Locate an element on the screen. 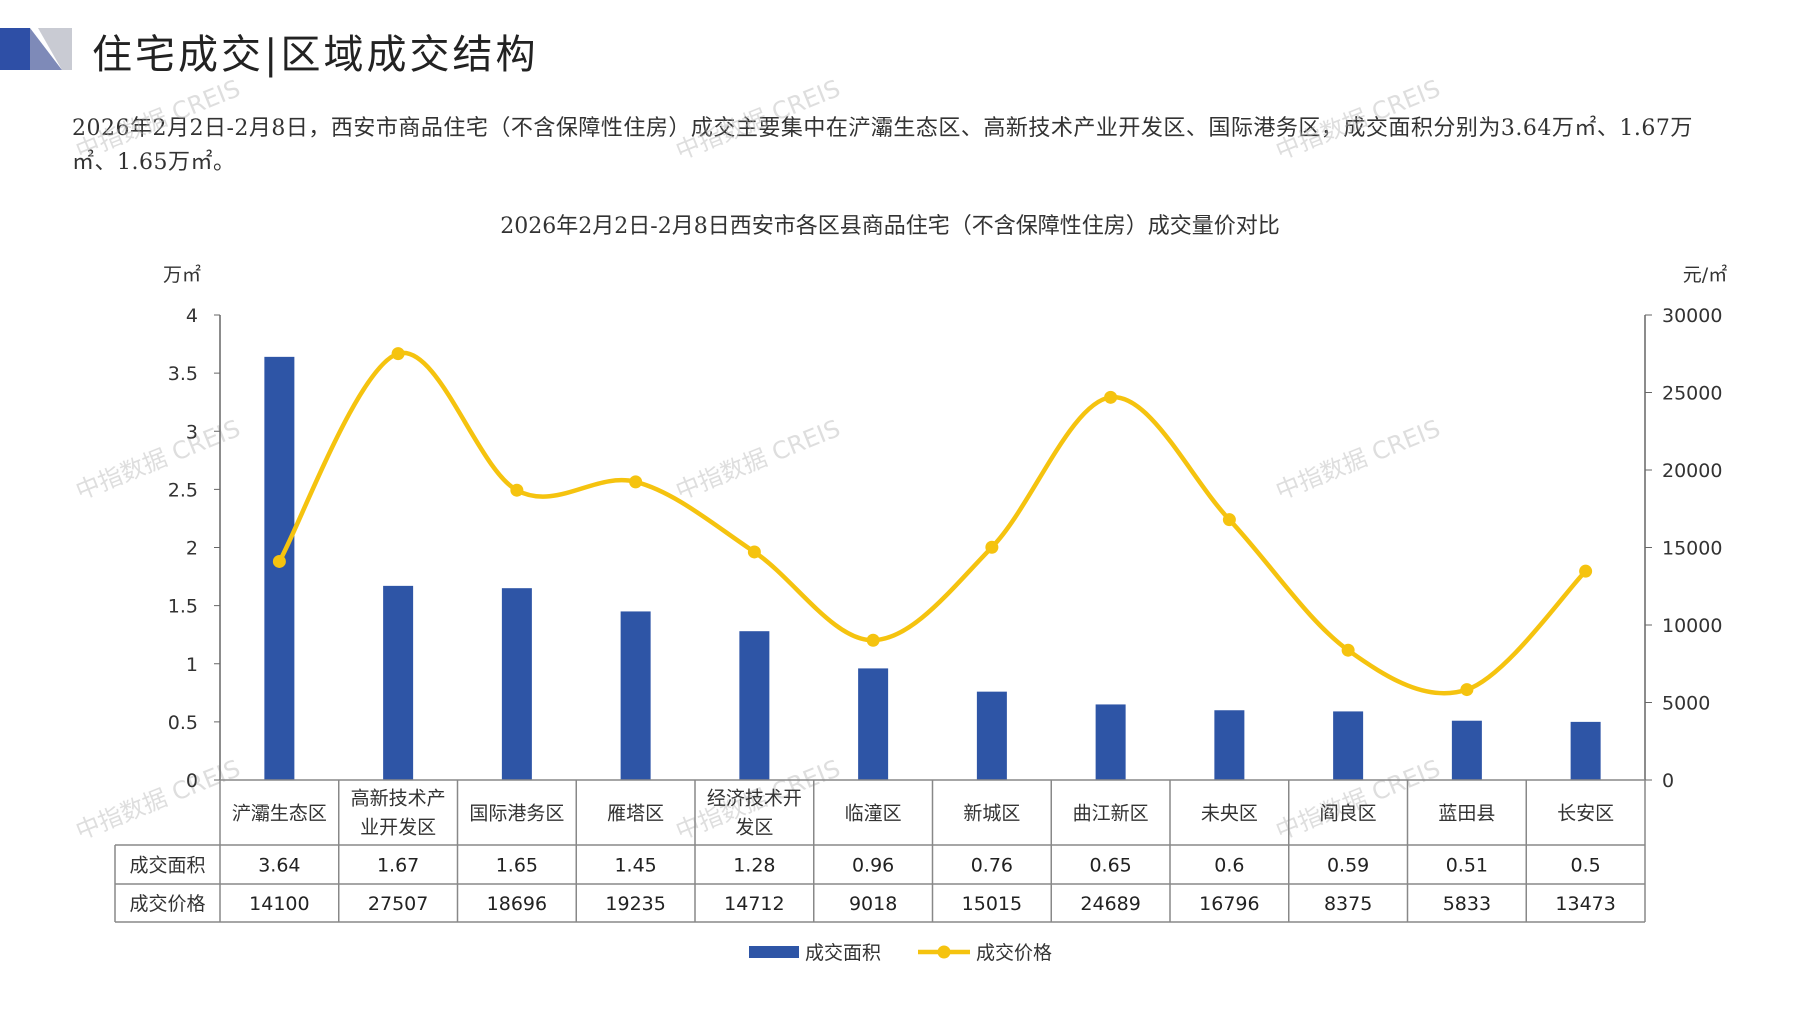  category-label: 国际港务区 is located at coordinates (516, 814).